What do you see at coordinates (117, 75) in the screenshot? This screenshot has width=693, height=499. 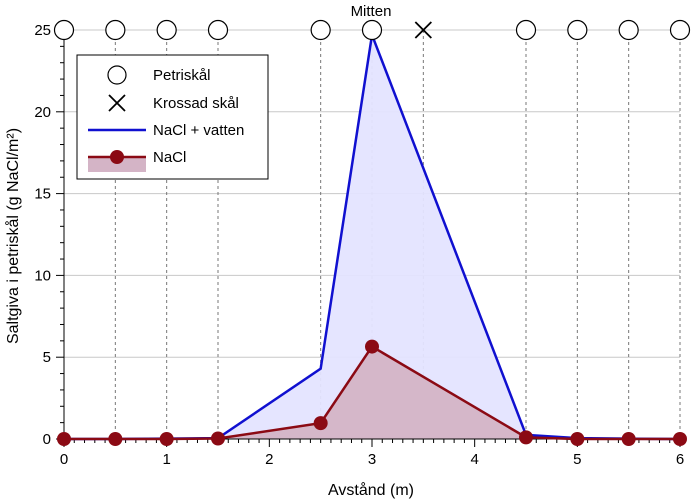 I see `legend-petri-marker` at bounding box center [117, 75].